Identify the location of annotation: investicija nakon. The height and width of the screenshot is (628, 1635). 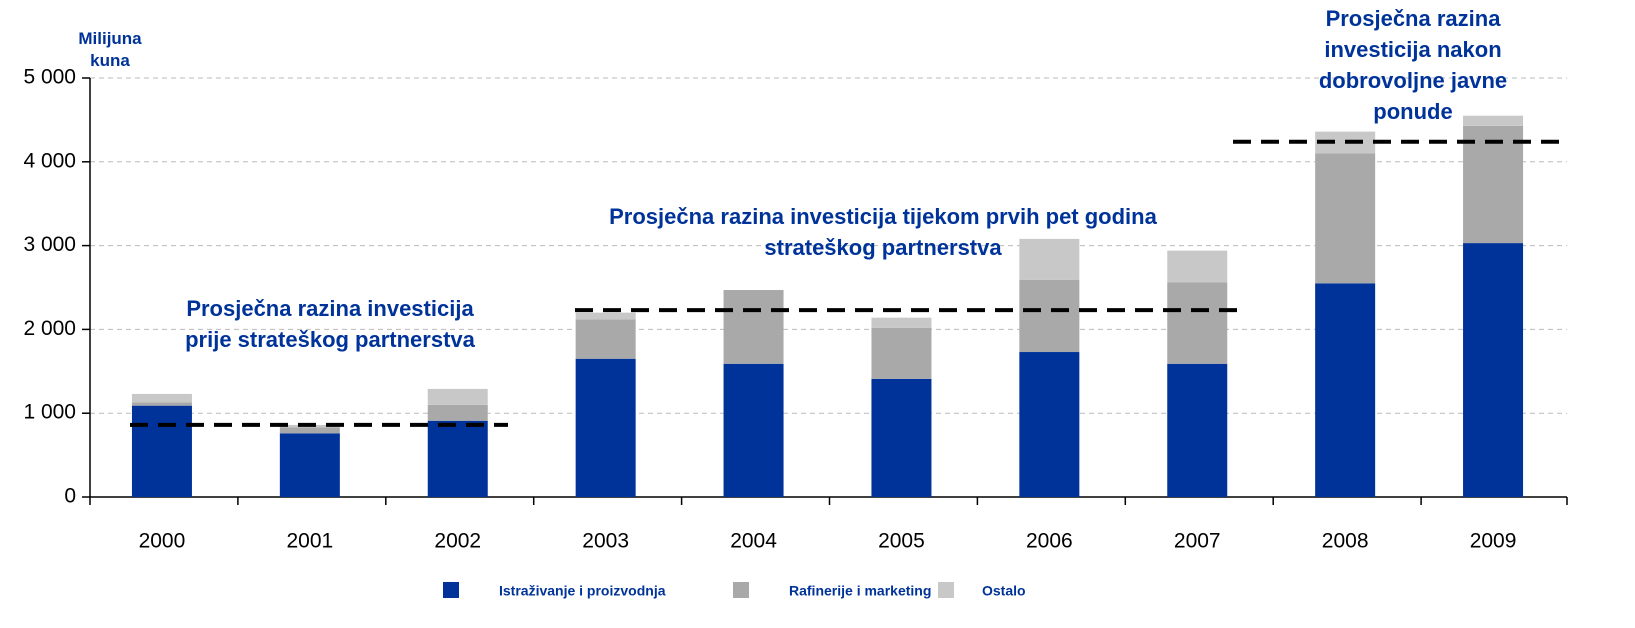
(1412, 49).